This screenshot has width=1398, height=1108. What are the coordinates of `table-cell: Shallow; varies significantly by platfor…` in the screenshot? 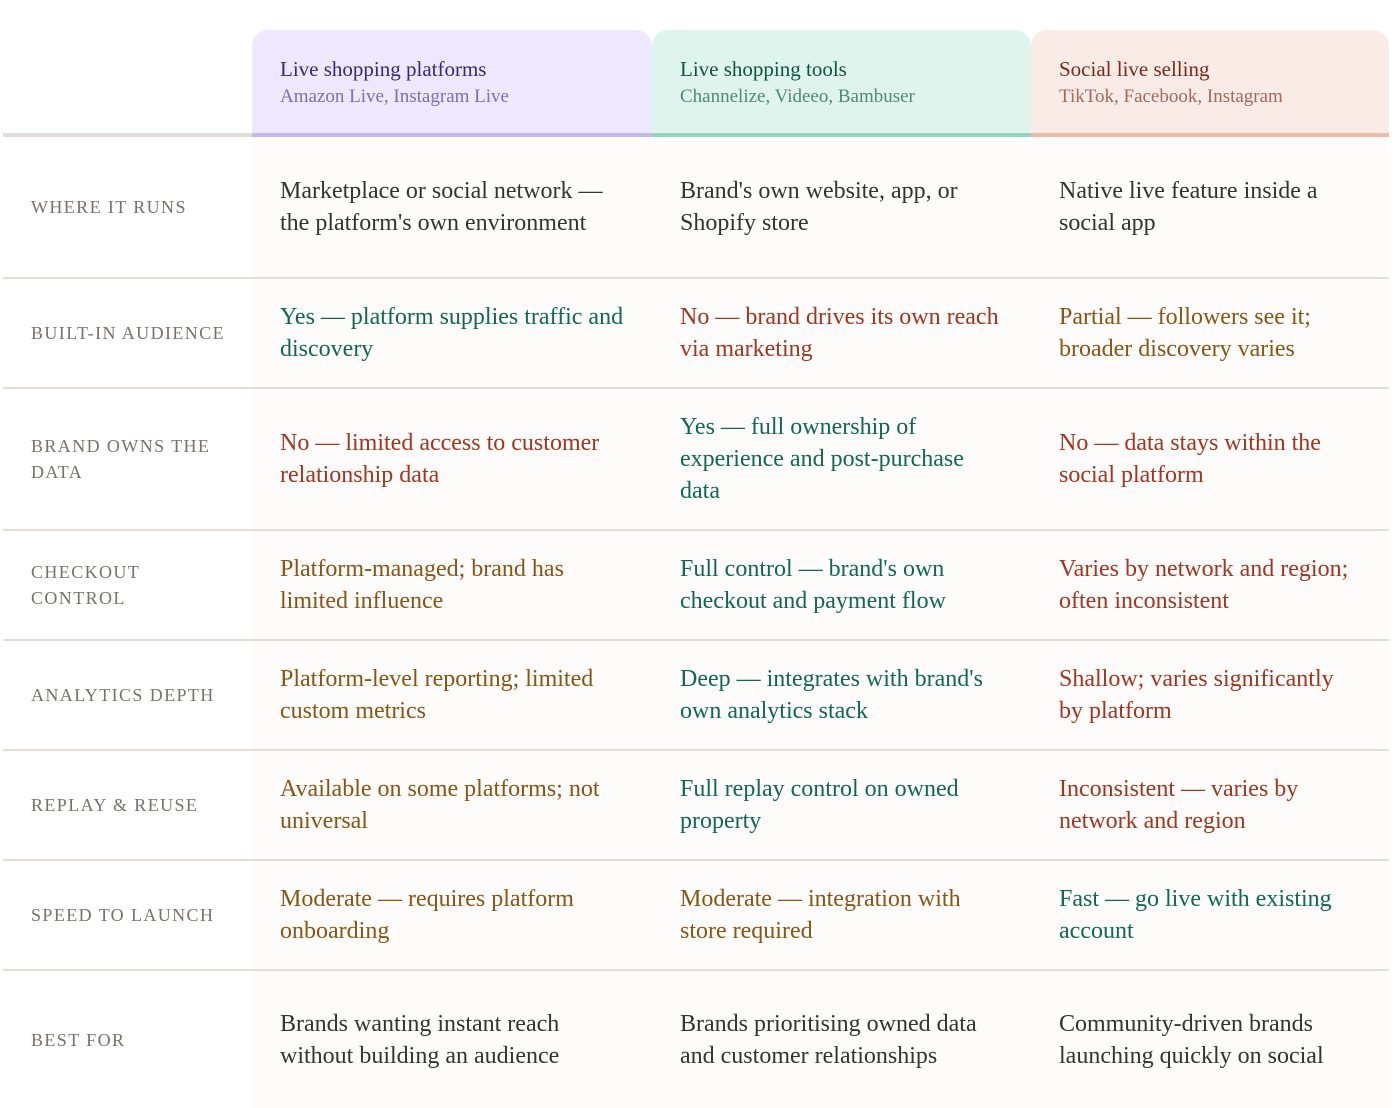 It's located at (1210, 696).